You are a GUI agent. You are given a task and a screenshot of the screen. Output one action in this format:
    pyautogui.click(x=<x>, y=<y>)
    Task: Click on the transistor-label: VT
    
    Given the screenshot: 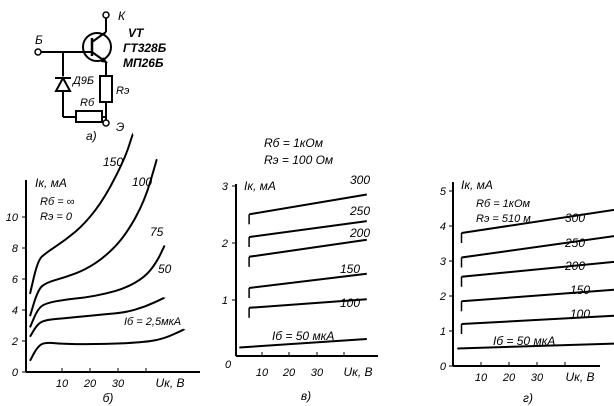 What is the action you would take?
    pyautogui.click(x=136, y=33)
    